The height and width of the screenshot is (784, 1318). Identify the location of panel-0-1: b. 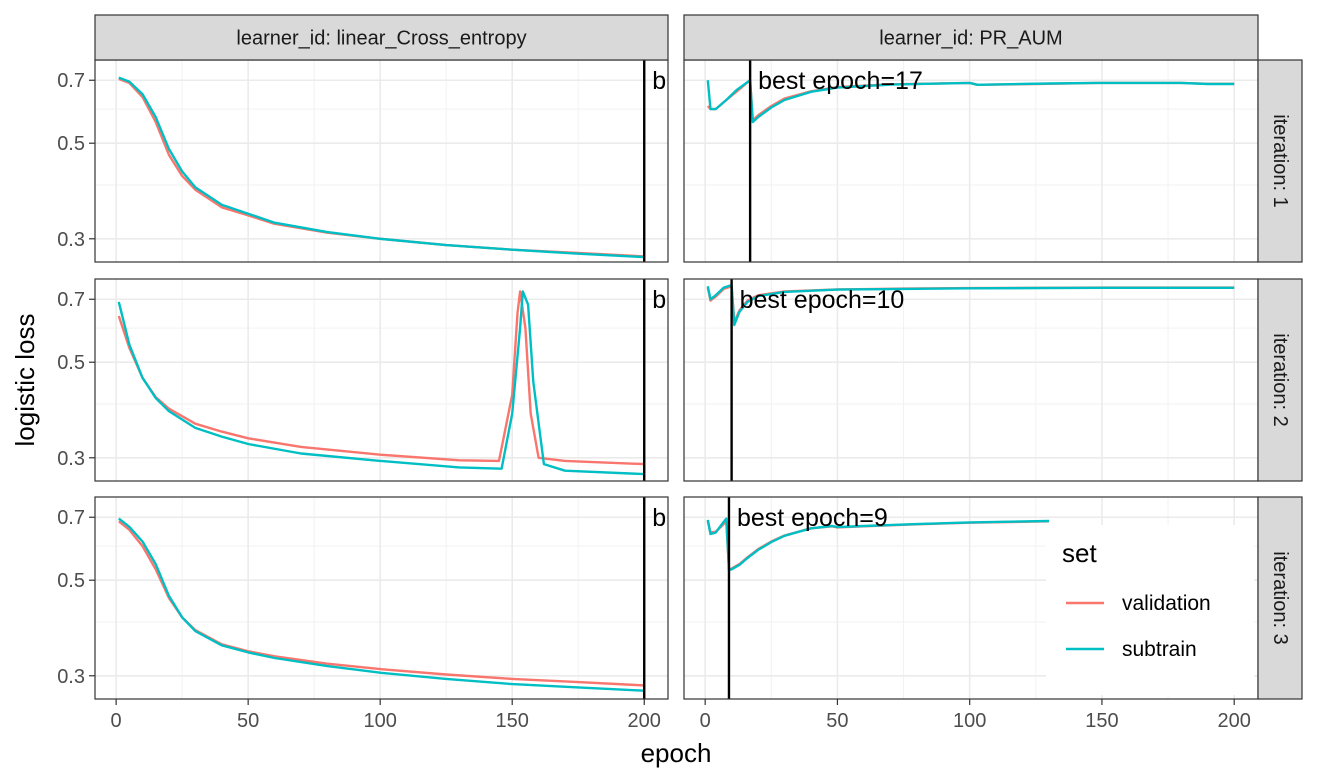
(381, 380).